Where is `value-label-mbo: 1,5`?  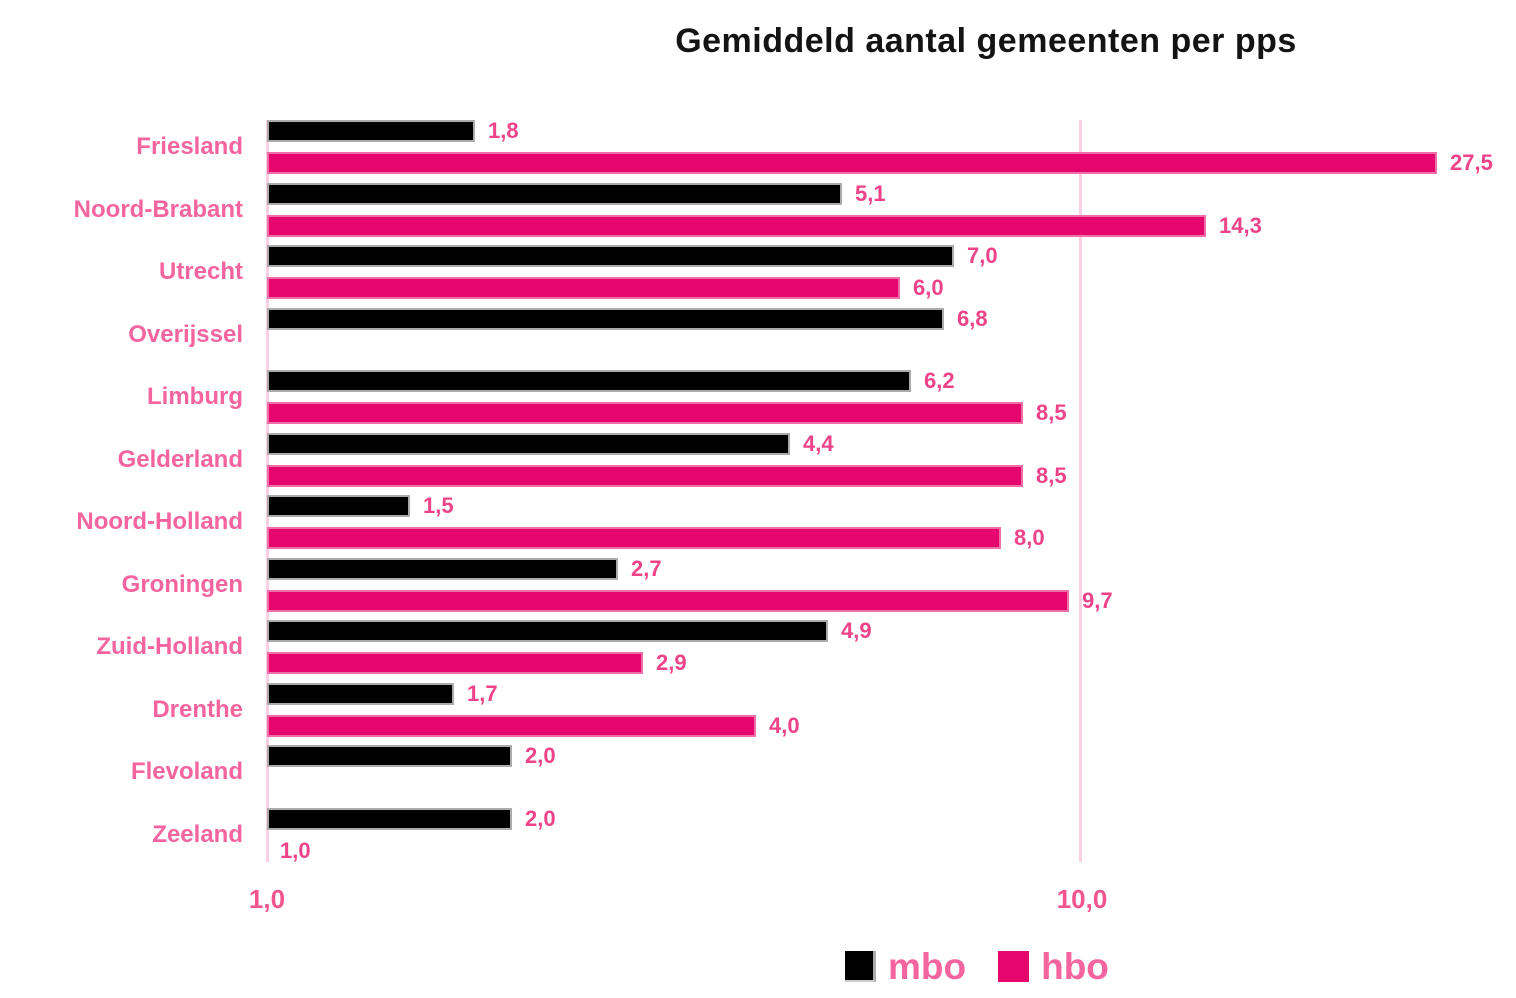
value-label-mbo: 1,5 is located at coordinates (438, 505).